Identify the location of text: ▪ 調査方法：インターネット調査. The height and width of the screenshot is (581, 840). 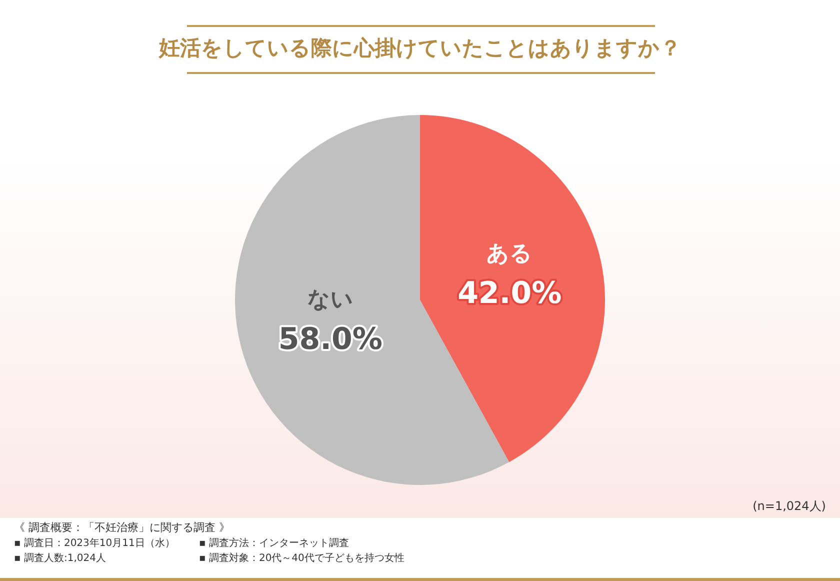
(274, 543).